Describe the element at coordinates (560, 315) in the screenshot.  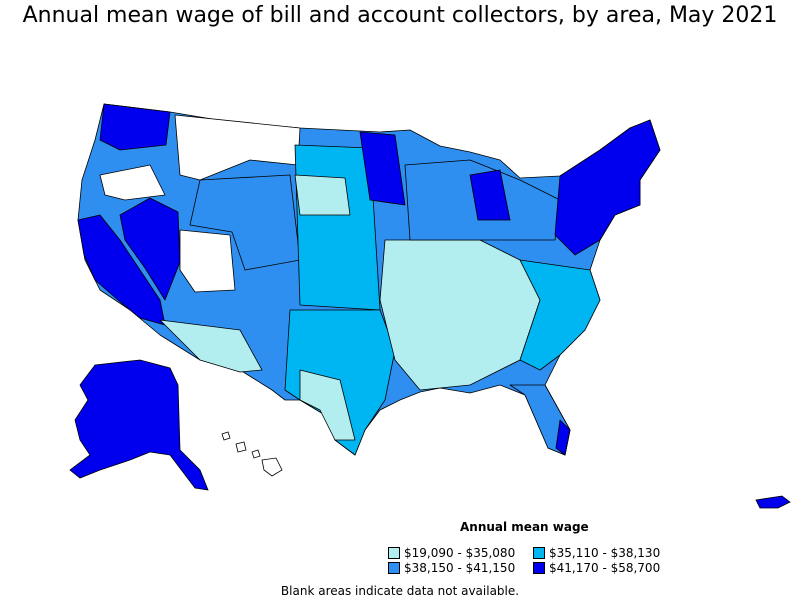
I see `region-southeast` at that location.